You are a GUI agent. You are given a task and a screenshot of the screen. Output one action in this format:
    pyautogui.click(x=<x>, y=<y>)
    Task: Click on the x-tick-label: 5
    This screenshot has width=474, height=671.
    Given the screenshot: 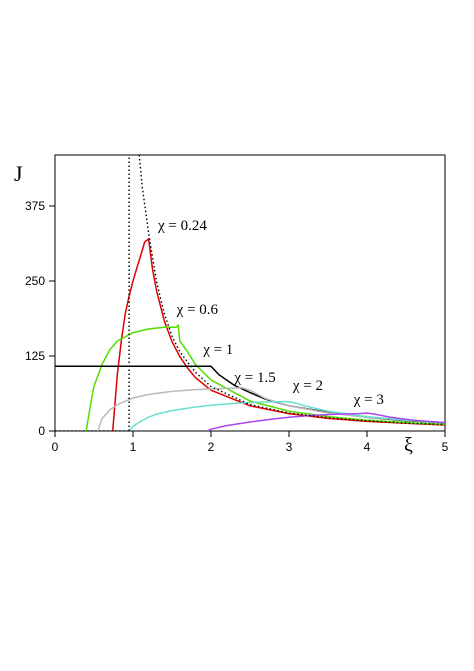 What is the action you would take?
    pyautogui.click(x=445, y=447)
    